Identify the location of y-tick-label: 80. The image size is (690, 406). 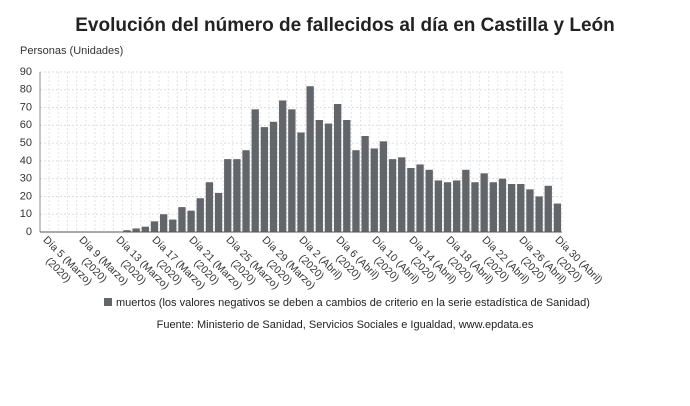
(26, 90).